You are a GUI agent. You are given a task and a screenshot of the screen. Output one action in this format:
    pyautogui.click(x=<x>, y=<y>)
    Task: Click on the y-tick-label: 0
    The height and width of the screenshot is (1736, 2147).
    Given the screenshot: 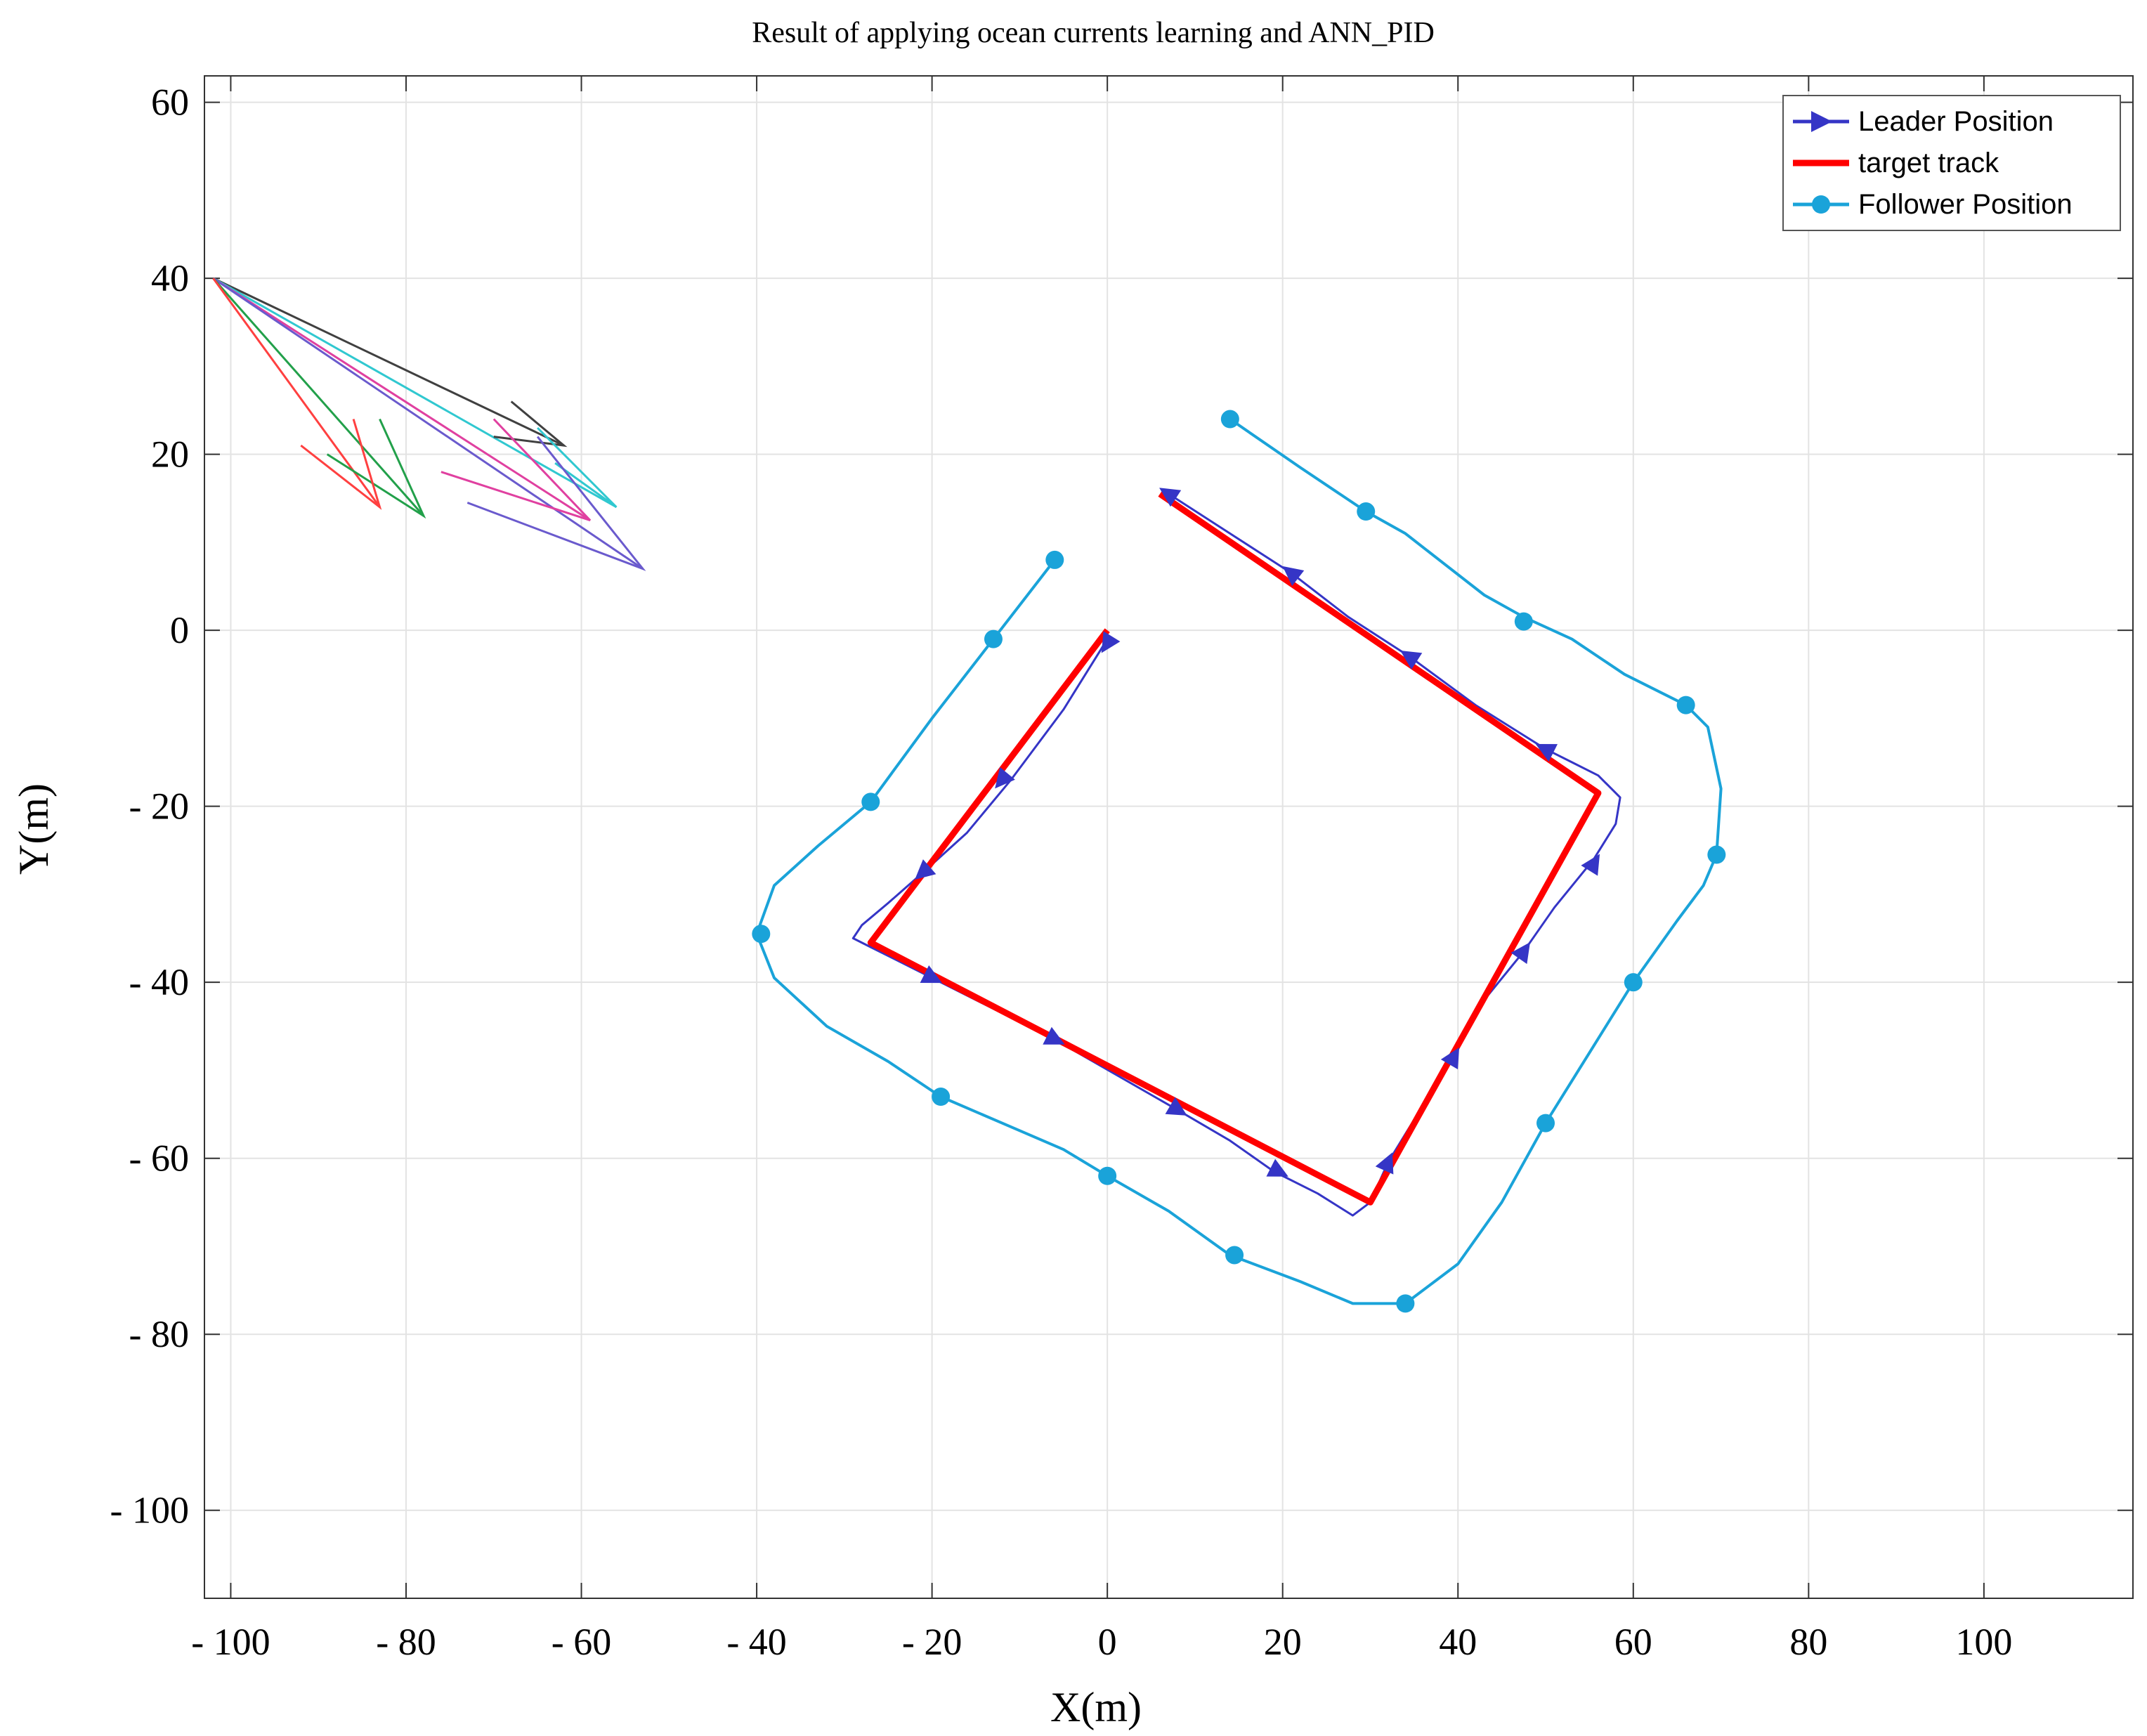 What is the action you would take?
    pyautogui.click(x=180, y=630)
    